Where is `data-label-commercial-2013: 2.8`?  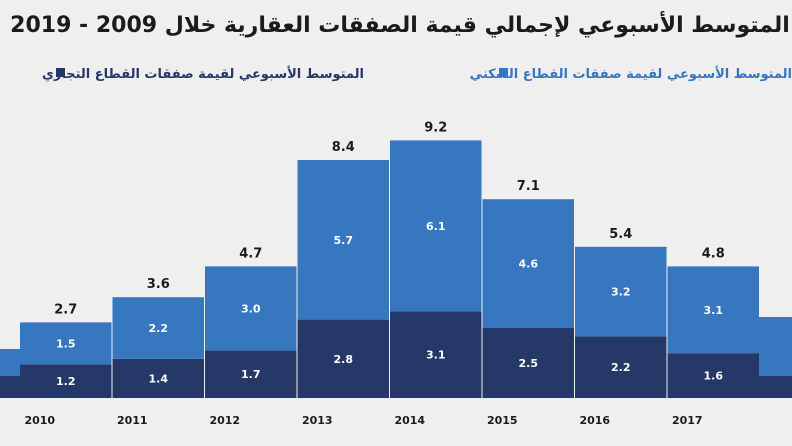 data-label-commercial-2013: 2.8 is located at coordinates (344, 359).